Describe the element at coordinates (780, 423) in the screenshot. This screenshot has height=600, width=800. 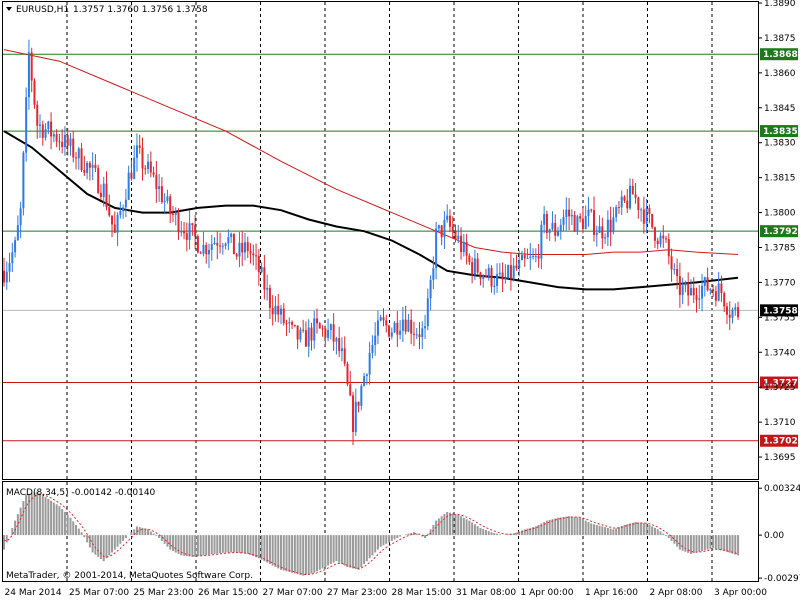
I see `y-tick-label: 1.3710` at that location.